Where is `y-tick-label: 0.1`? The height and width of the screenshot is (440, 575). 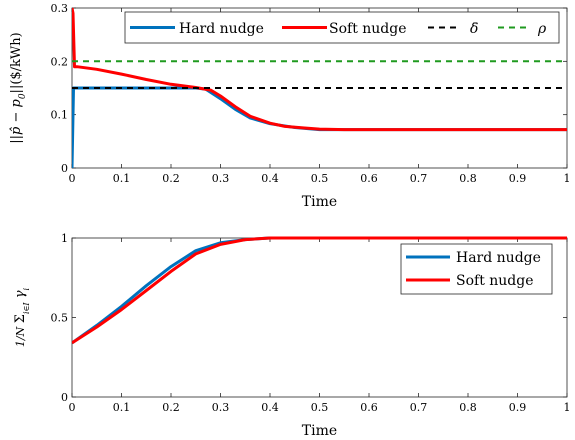 y-tick-label: 0.1 is located at coordinates (60, 115).